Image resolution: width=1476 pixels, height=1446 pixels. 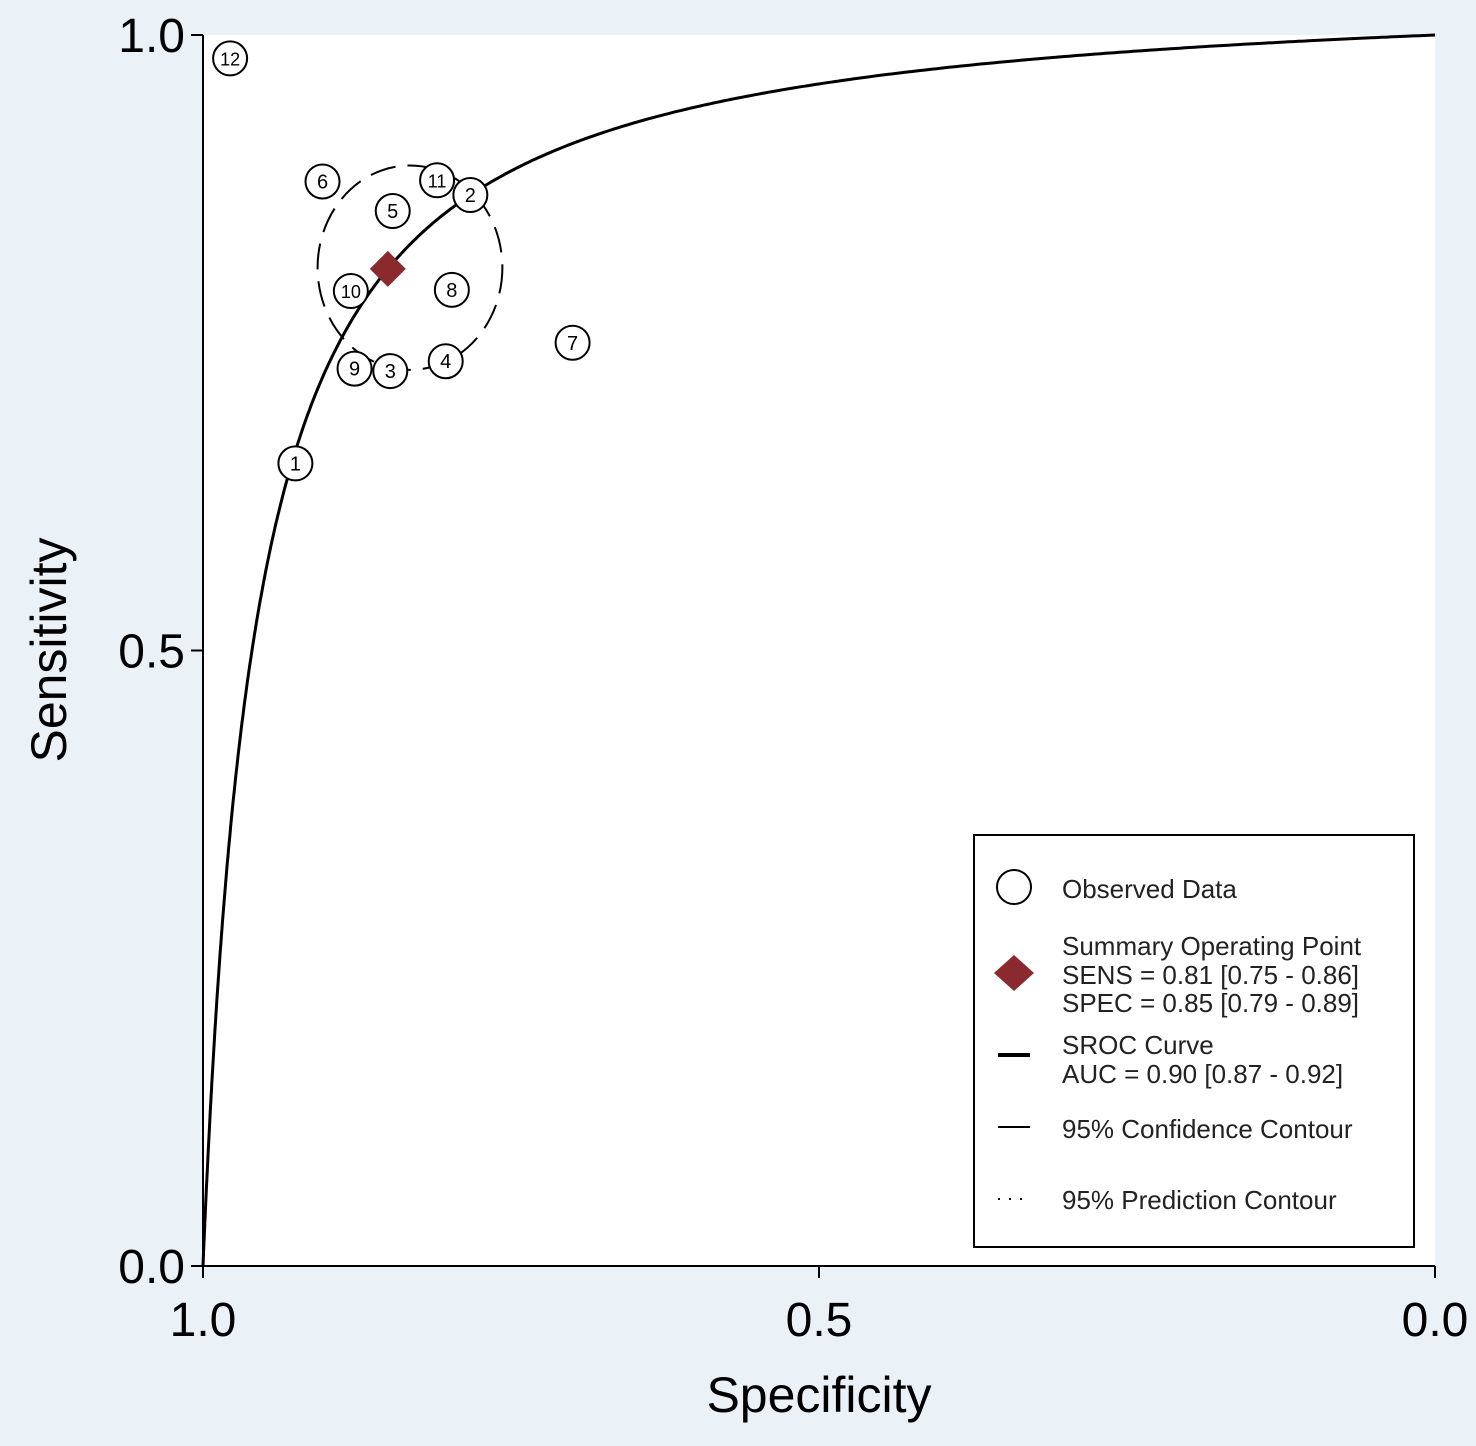 I want to click on observed-point: 4, so click(x=445, y=361).